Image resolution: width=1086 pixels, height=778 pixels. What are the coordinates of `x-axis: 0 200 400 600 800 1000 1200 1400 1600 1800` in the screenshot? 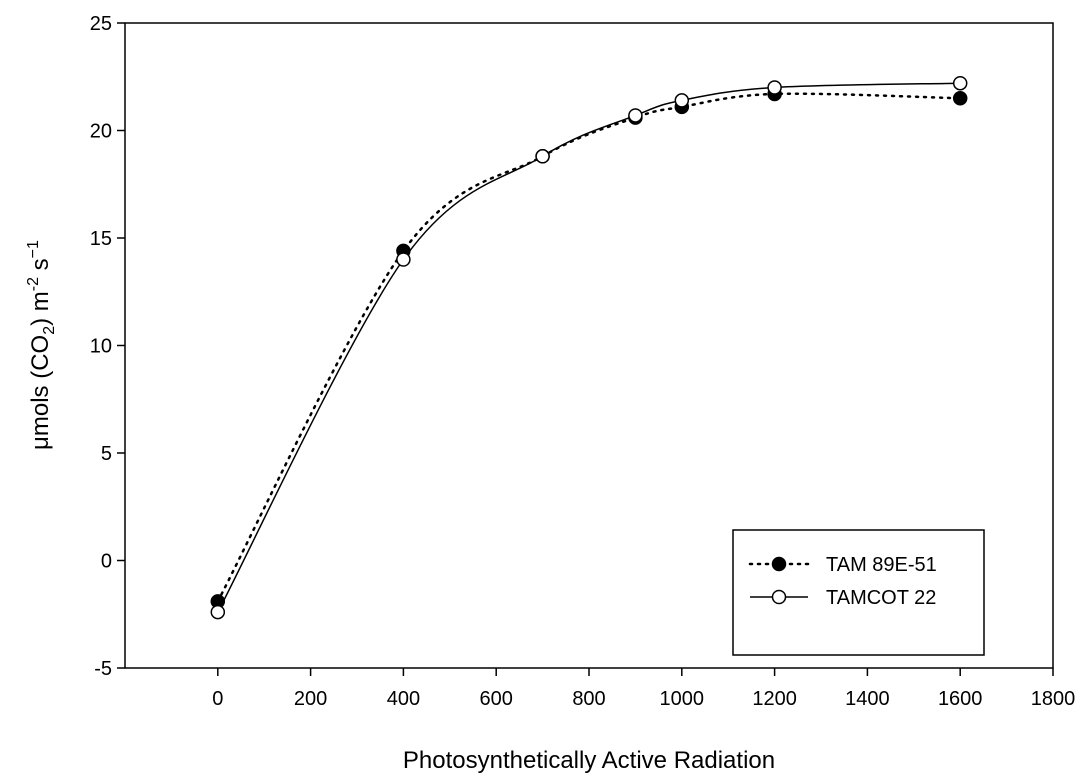 It's located at (643, 689).